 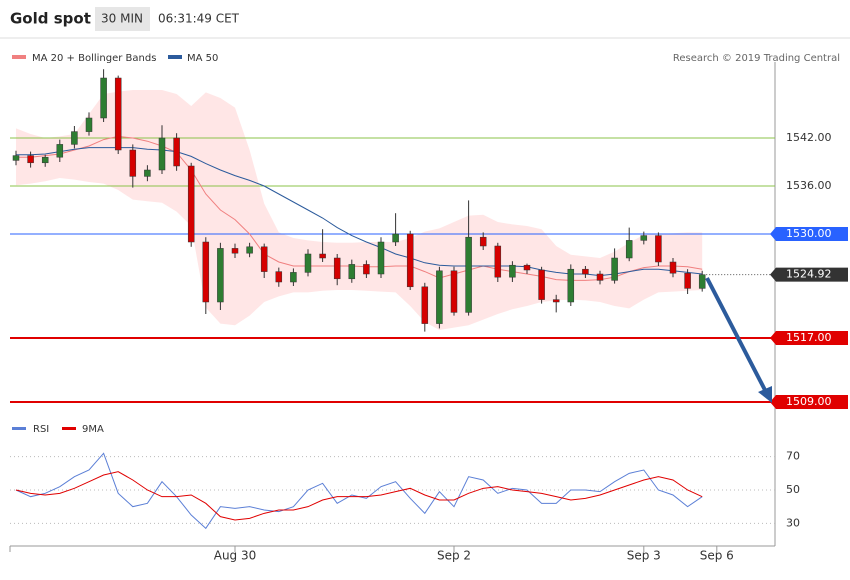 What do you see at coordinates (736, 335) in the screenshot?
I see `forecast-arrow` at bounding box center [736, 335].